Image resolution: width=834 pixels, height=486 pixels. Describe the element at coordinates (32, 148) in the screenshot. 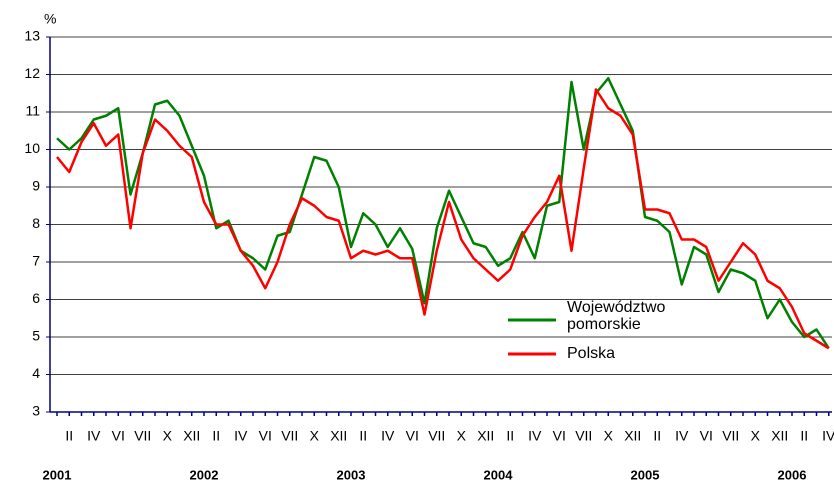

I see `y-tick-label: 10` at that location.